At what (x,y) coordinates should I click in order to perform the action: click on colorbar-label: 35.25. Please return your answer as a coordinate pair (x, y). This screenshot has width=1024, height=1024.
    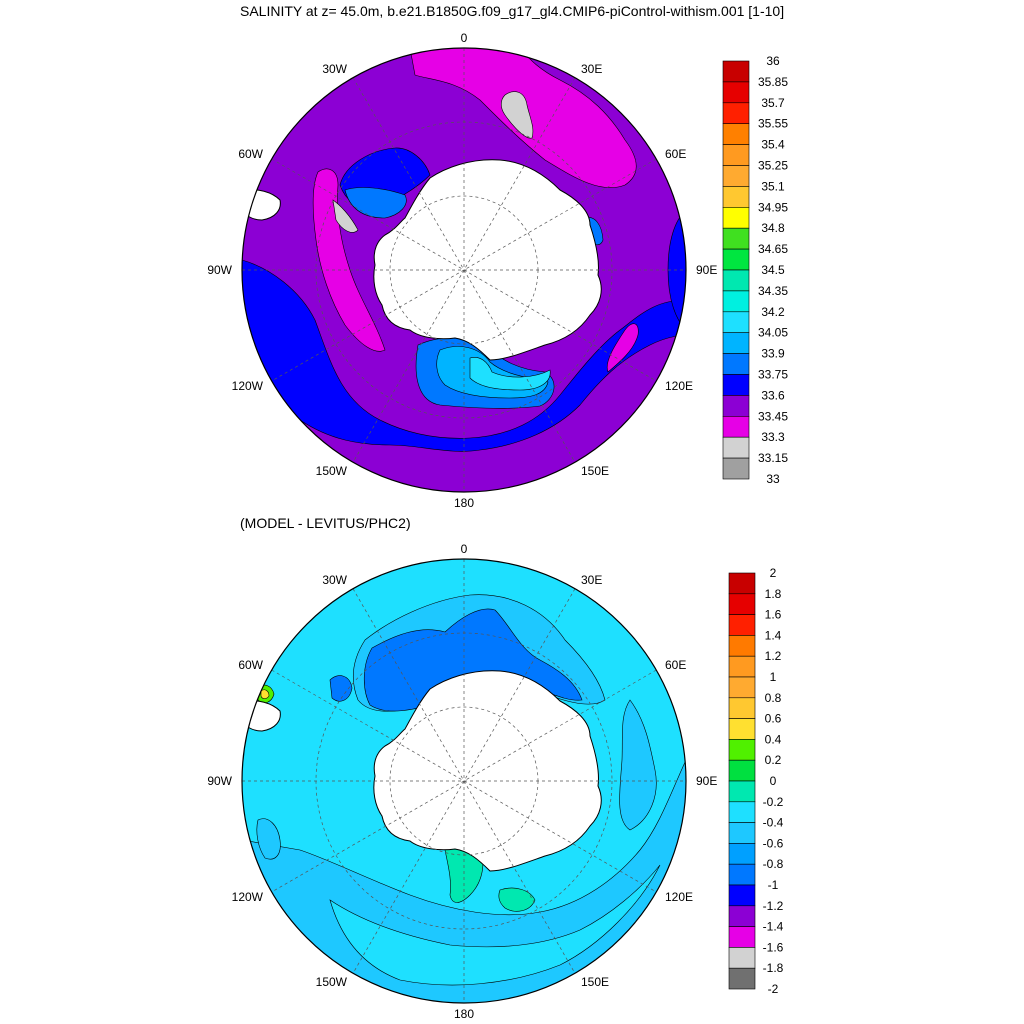
    Looking at the image, I should click on (773, 166).